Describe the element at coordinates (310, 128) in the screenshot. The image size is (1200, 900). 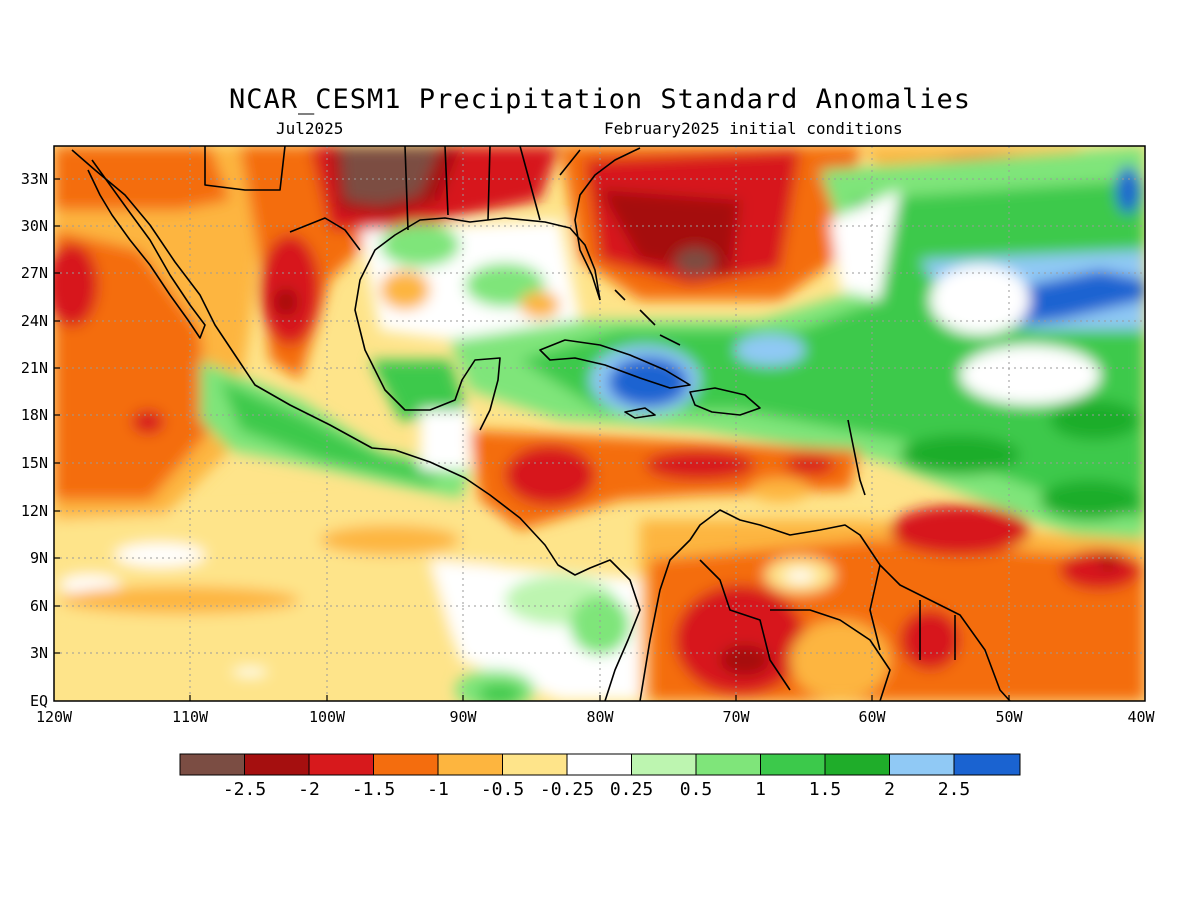
I see `forecast-month: Jul2025` at that location.